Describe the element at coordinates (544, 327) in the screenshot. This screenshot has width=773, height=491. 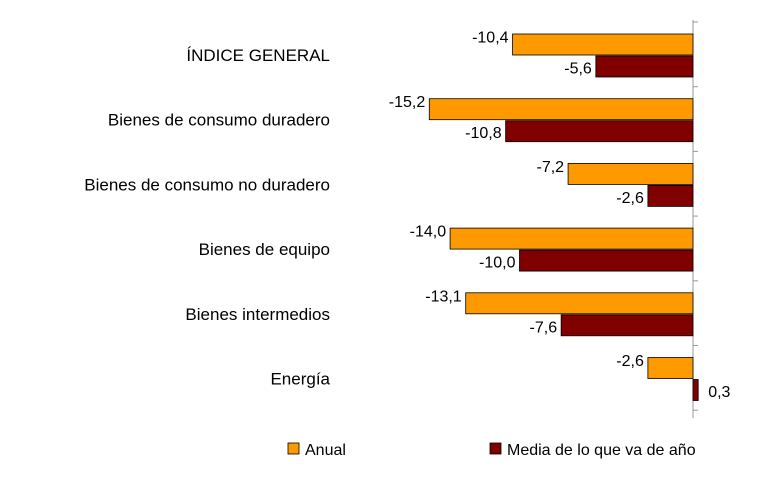
I see `data-label: -7,6` at that location.